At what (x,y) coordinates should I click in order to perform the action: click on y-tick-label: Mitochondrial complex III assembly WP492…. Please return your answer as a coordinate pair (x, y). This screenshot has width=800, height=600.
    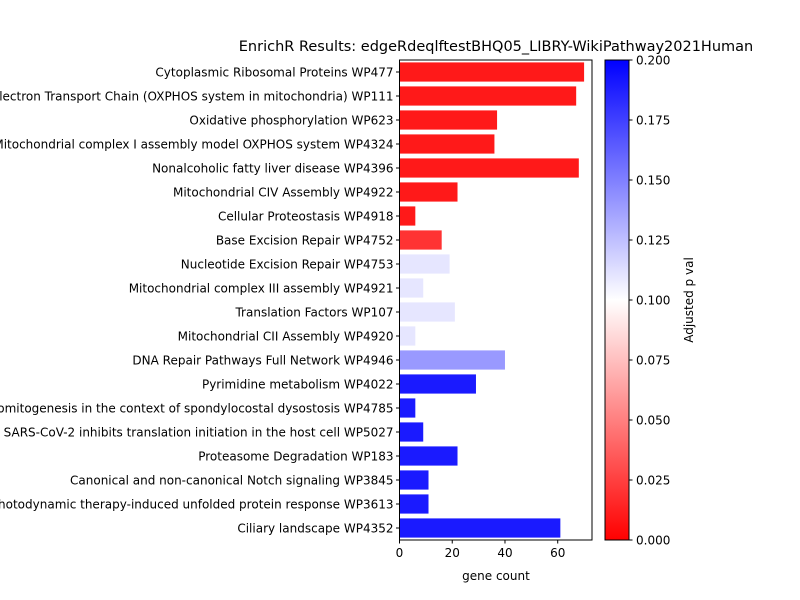
    Looking at the image, I should click on (261, 289).